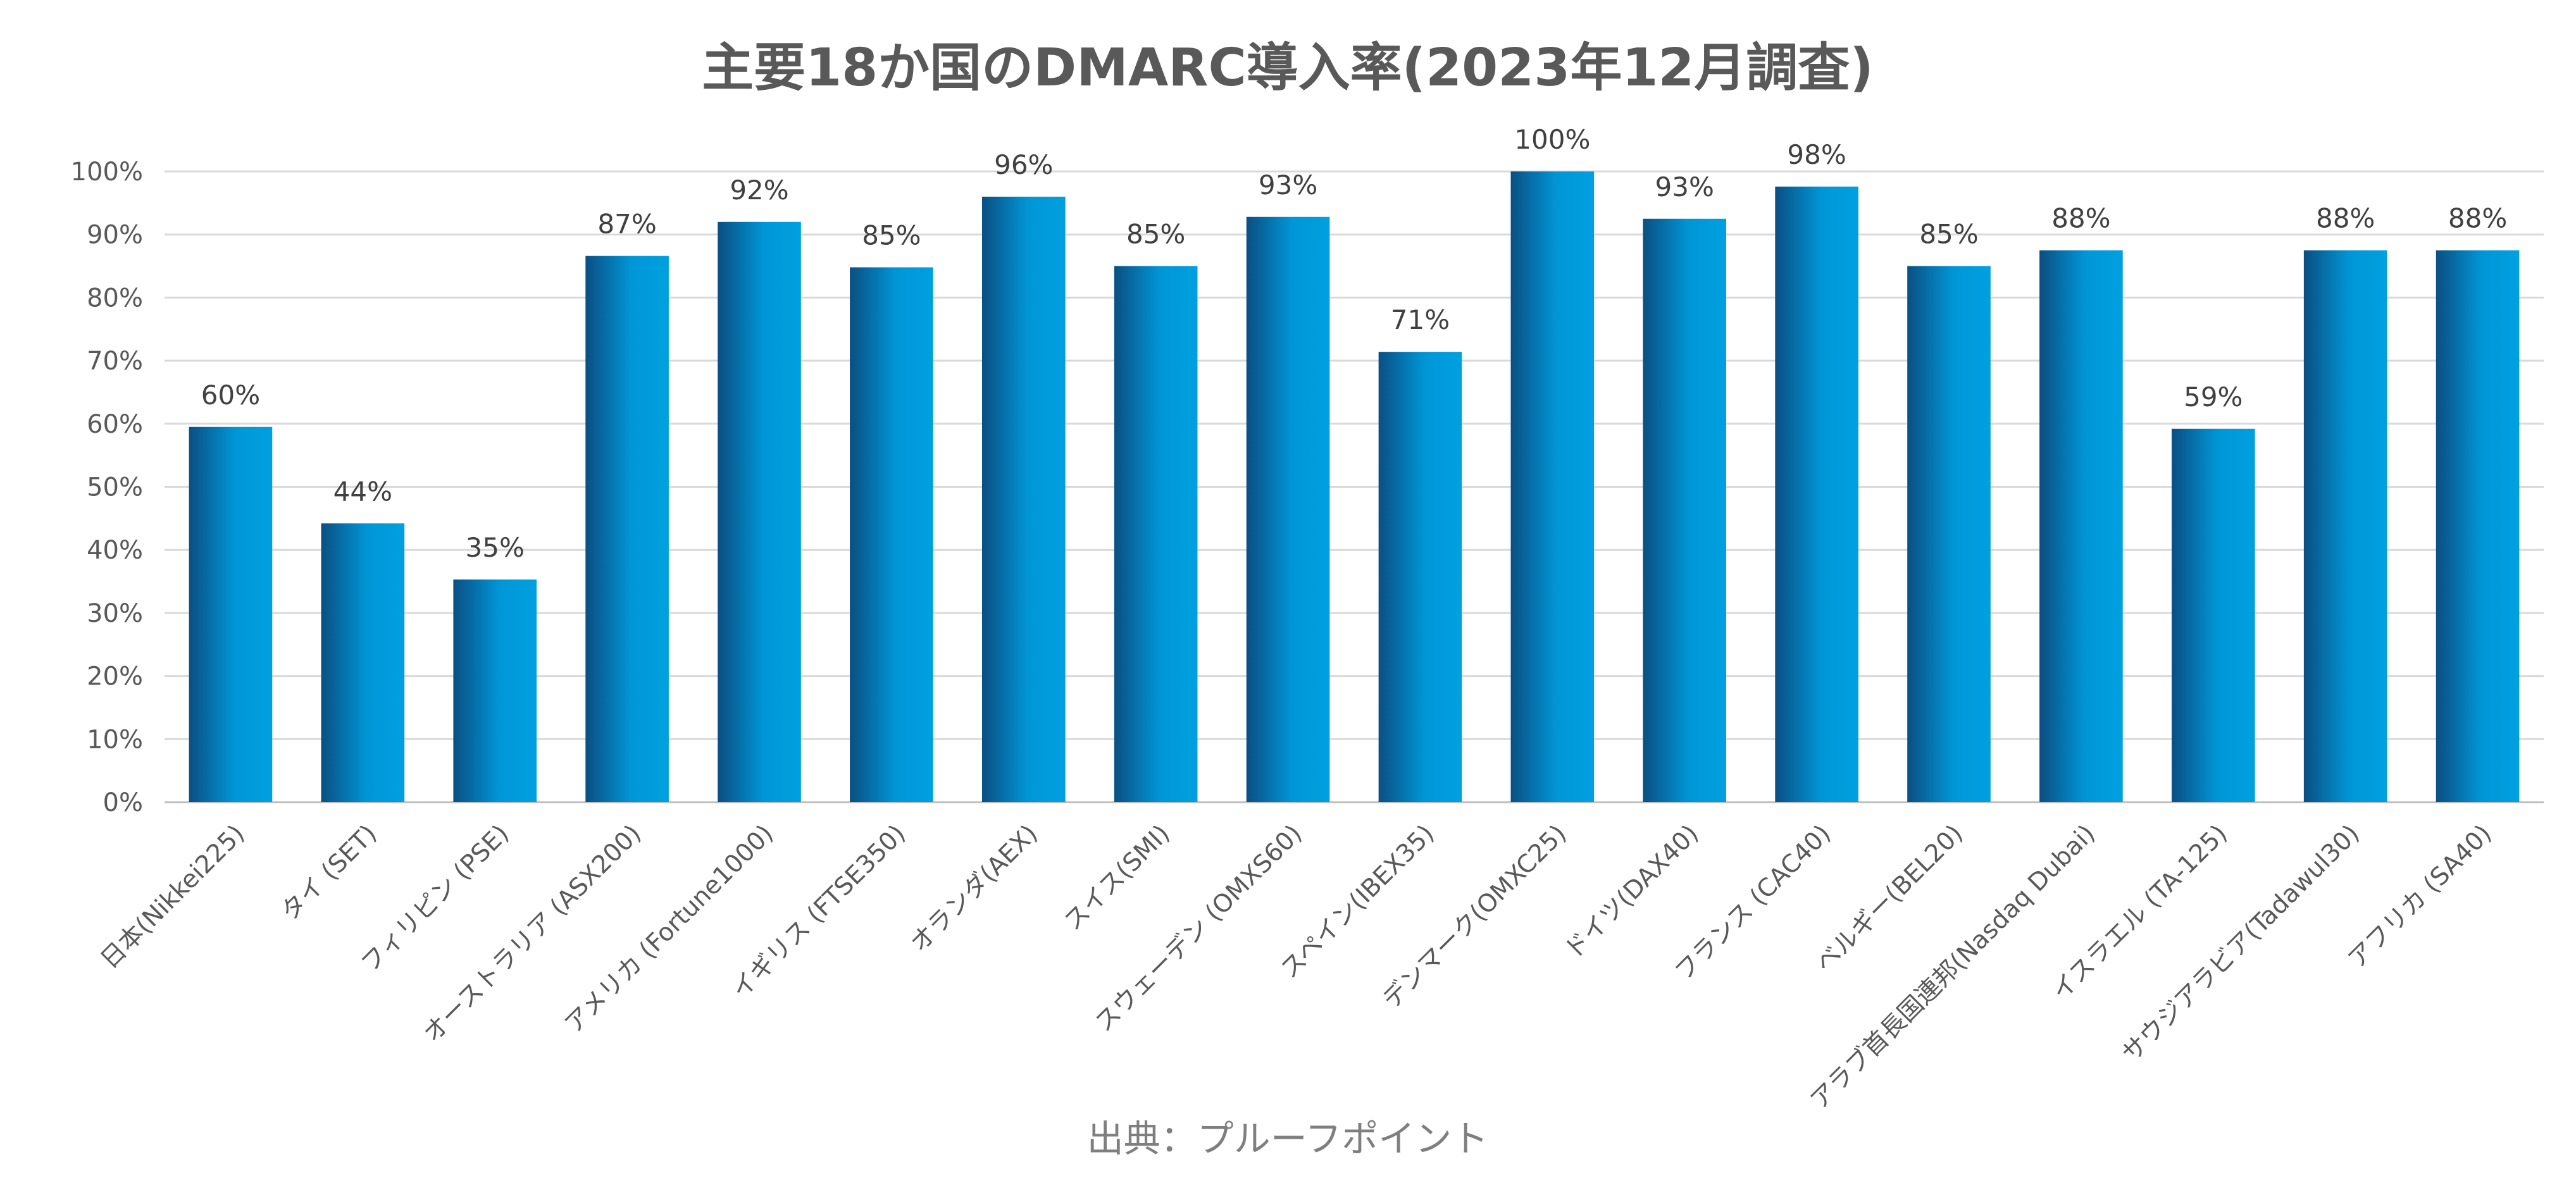 The width and height of the screenshot is (2576, 1183). Describe the element at coordinates (115, 361) in the screenshot. I see `y-tick-label: 70%` at that location.